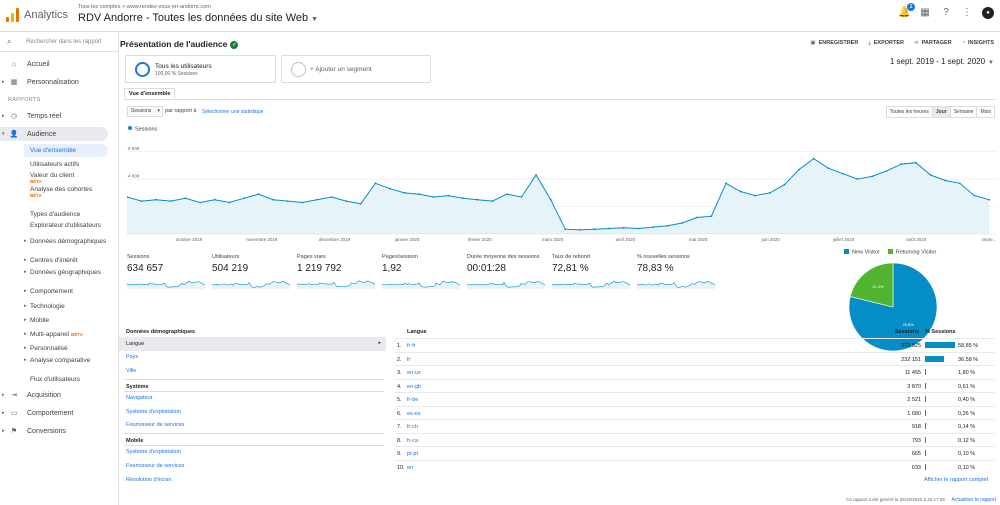 Image resolution: width=1000 pixels, height=505 pixels. Describe the element at coordinates (66, 260) in the screenshot. I see `sub-interests: ▸ Centres d'intérêt` at that location.